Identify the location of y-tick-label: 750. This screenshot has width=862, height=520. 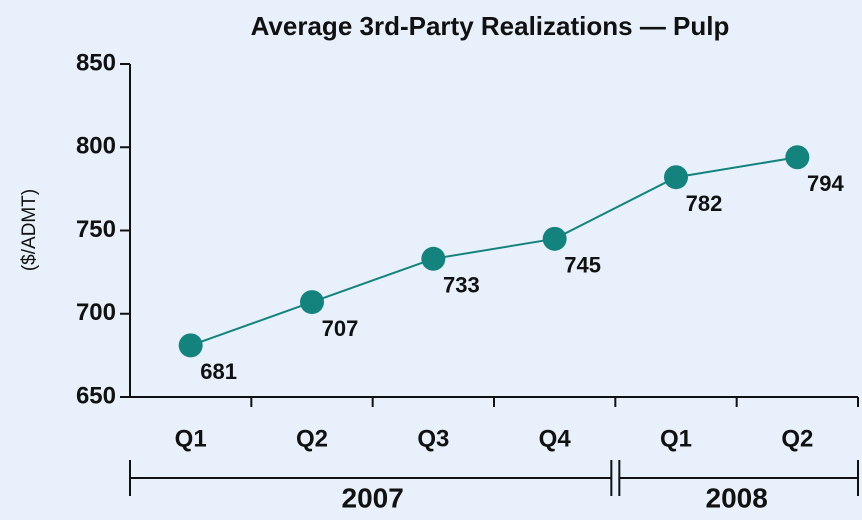
(96, 229).